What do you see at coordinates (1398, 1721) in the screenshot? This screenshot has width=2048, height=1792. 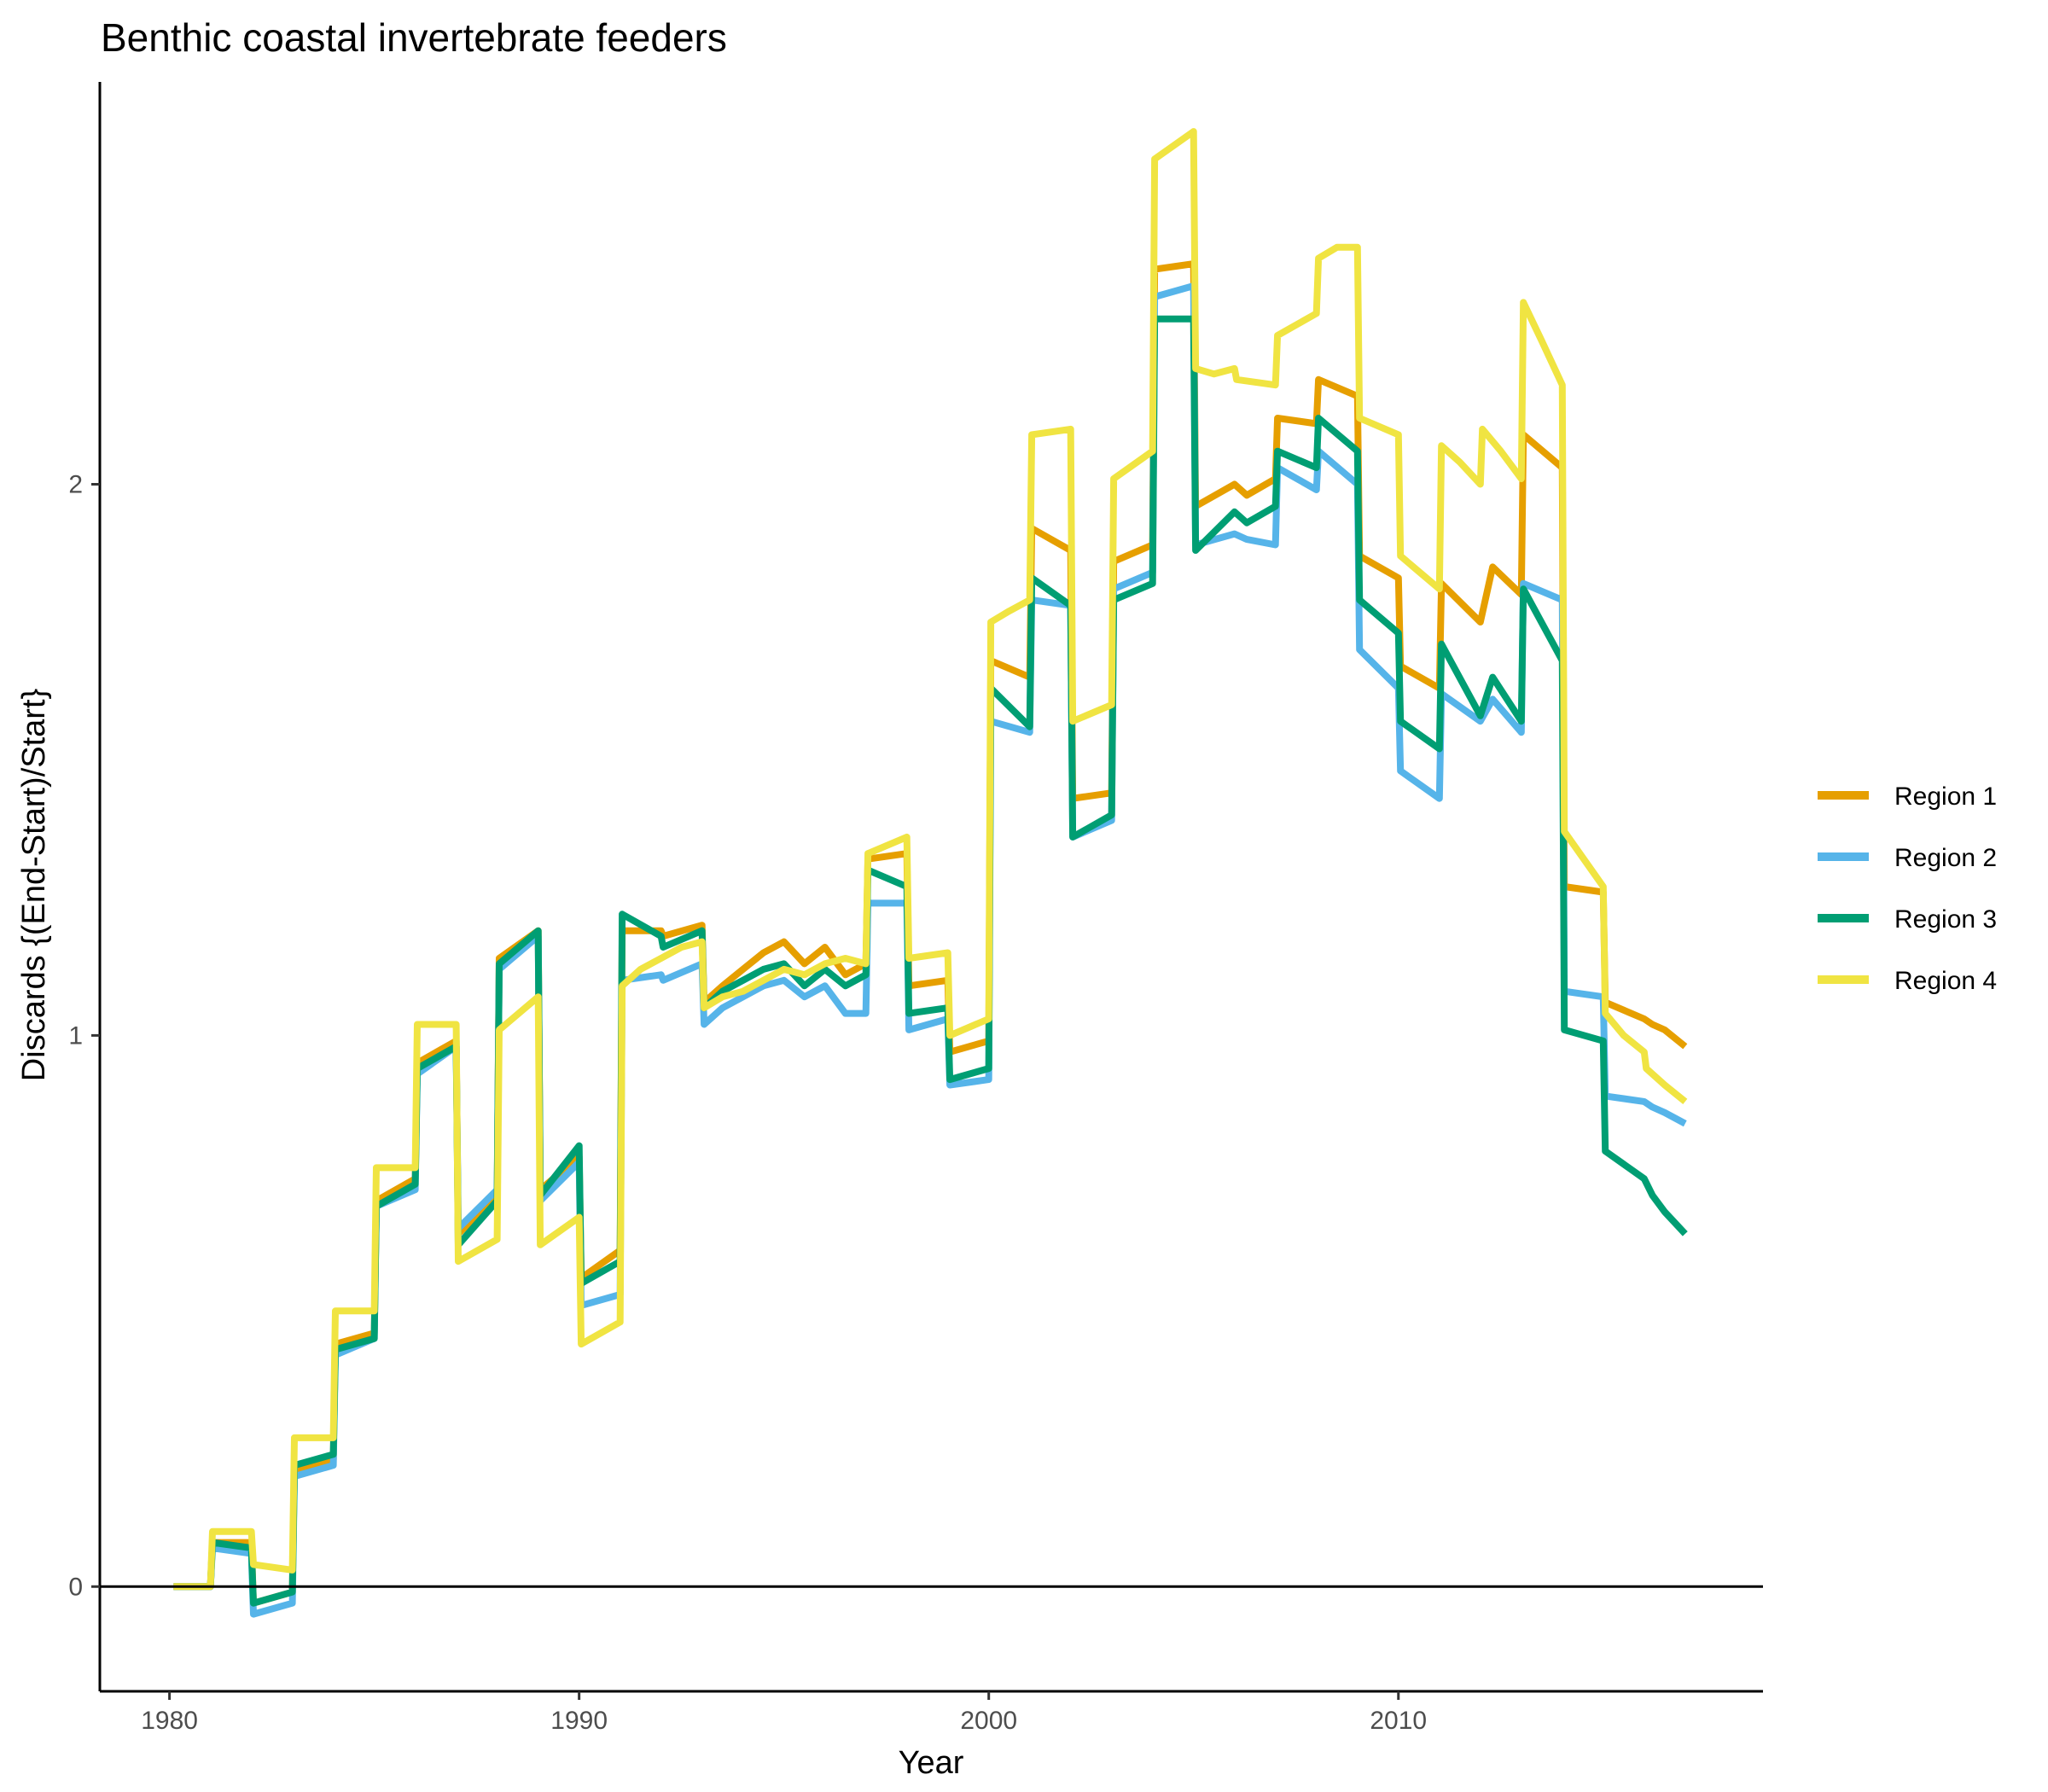 I see `x-tick-label: 2010` at bounding box center [1398, 1721].